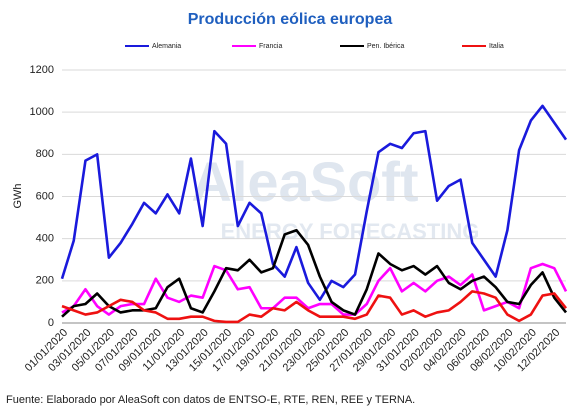  Describe the element at coordinates (385, 46) in the screenshot. I see `legend-label: Pen. Ibérica` at that location.